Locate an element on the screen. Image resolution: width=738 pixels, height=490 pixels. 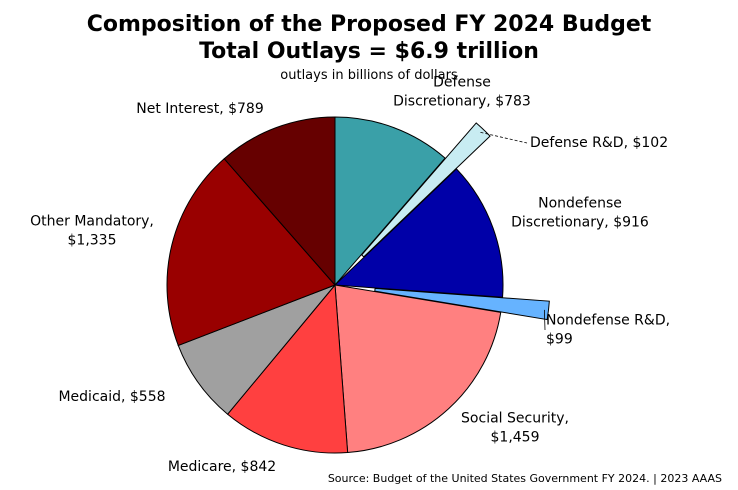
slice-label-line: Medicare, $842 is located at coordinates (222, 467).